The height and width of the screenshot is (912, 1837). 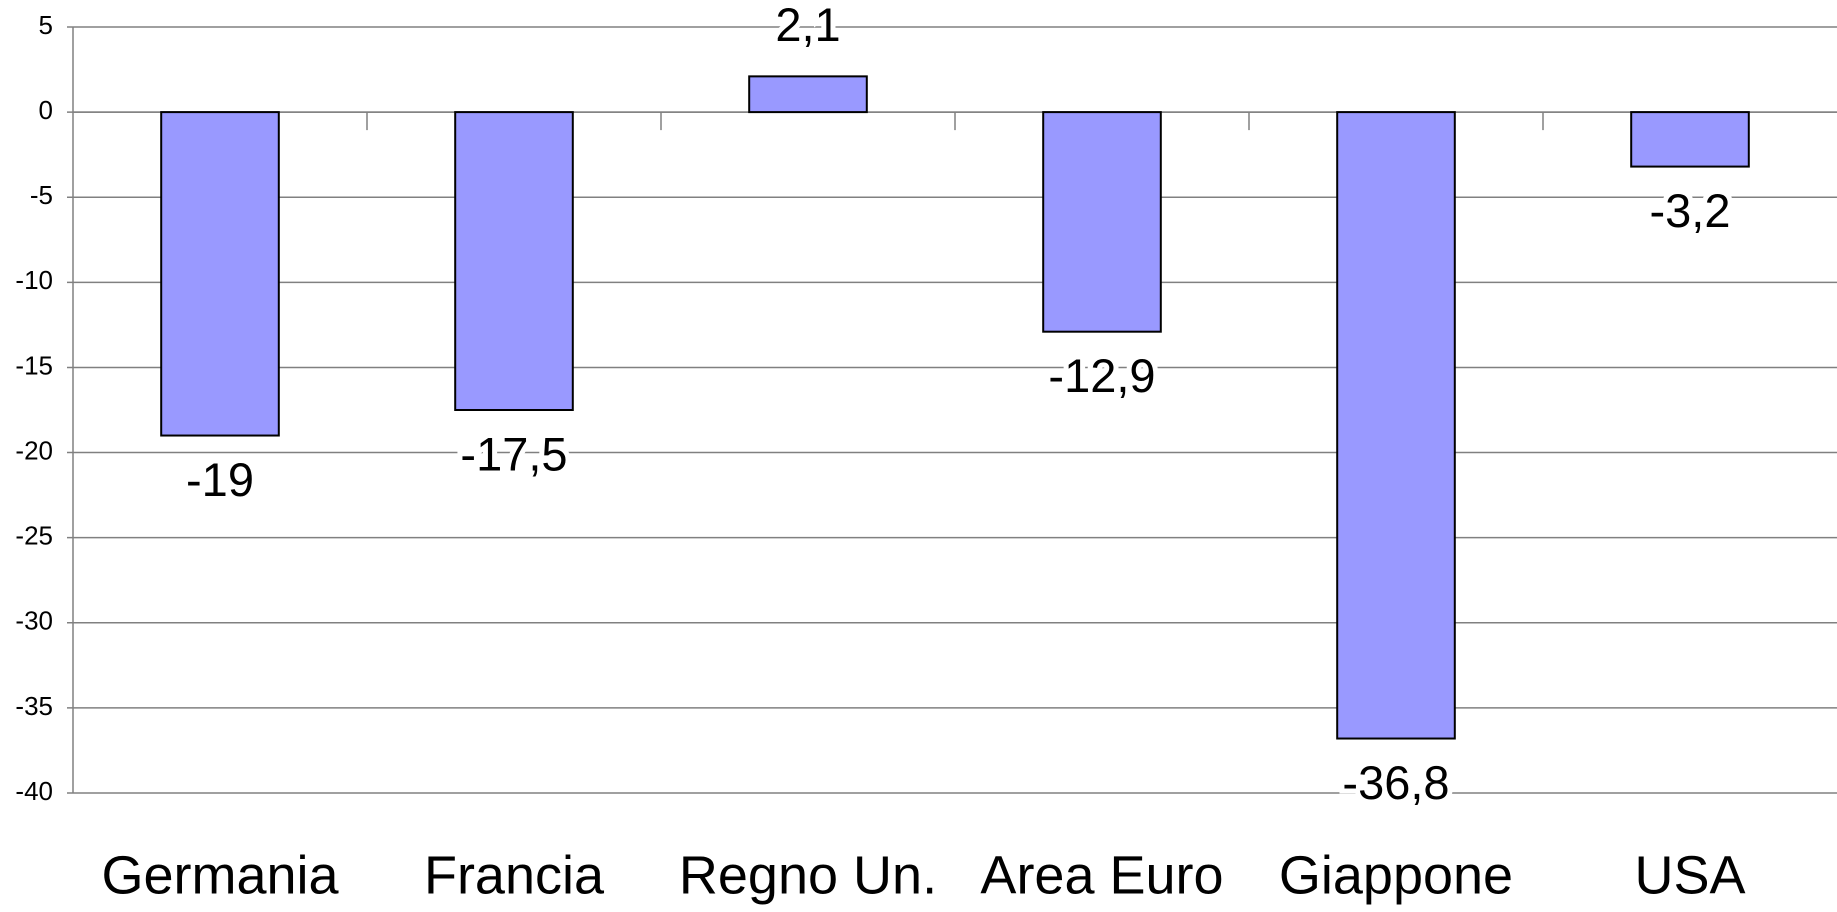 What do you see at coordinates (46, 110) in the screenshot?
I see `y-tick-label: 0` at bounding box center [46, 110].